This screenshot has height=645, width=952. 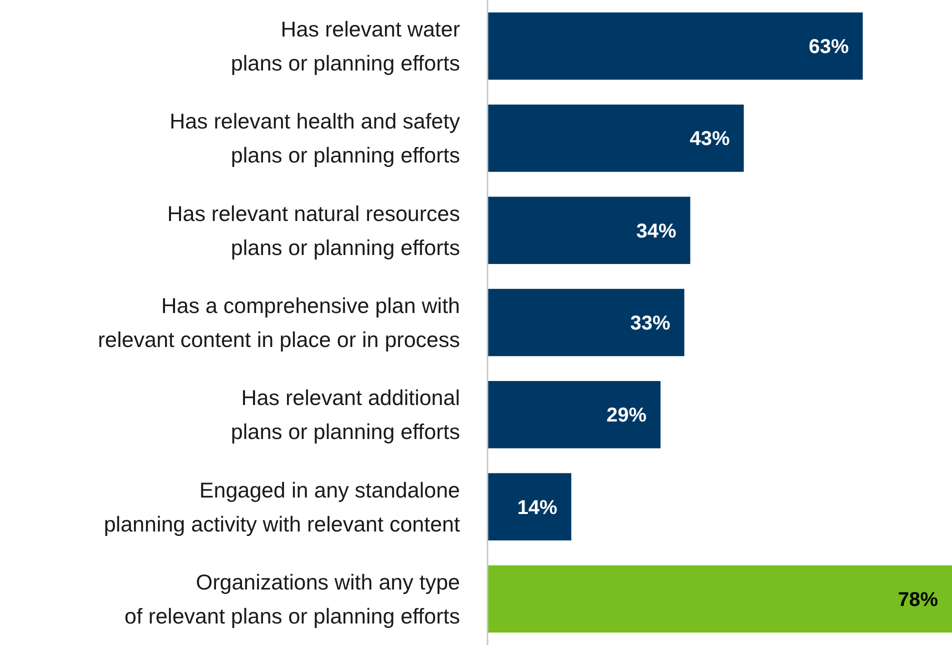 What do you see at coordinates (918, 599) in the screenshot?
I see `data-label: 78%` at bounding box center [918, 599].